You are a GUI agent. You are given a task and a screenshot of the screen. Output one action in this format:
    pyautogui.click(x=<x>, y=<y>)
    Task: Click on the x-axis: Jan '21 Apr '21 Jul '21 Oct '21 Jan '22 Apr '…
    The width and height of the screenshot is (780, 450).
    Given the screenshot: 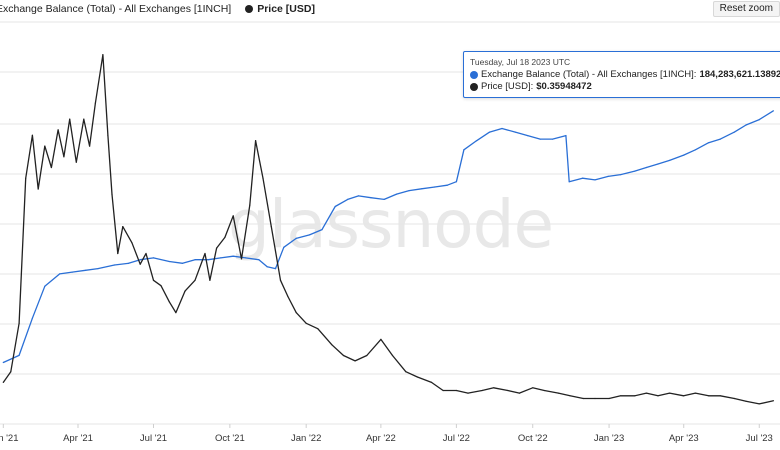 What is the action you would take?
    pyautogui.click(x=386, y=434)
    